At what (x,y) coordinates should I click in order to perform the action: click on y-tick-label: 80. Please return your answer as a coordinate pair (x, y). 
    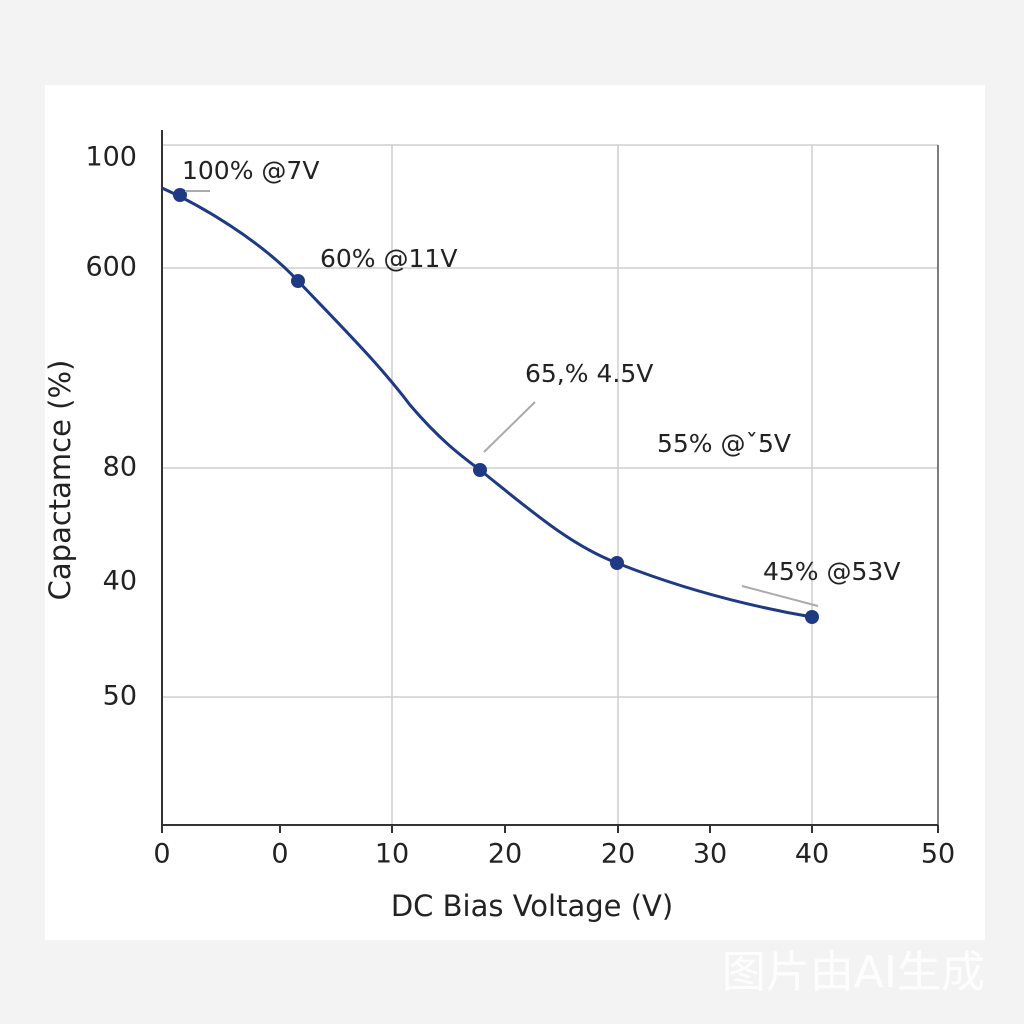
    Looking at the image, I should click on (120, 467).